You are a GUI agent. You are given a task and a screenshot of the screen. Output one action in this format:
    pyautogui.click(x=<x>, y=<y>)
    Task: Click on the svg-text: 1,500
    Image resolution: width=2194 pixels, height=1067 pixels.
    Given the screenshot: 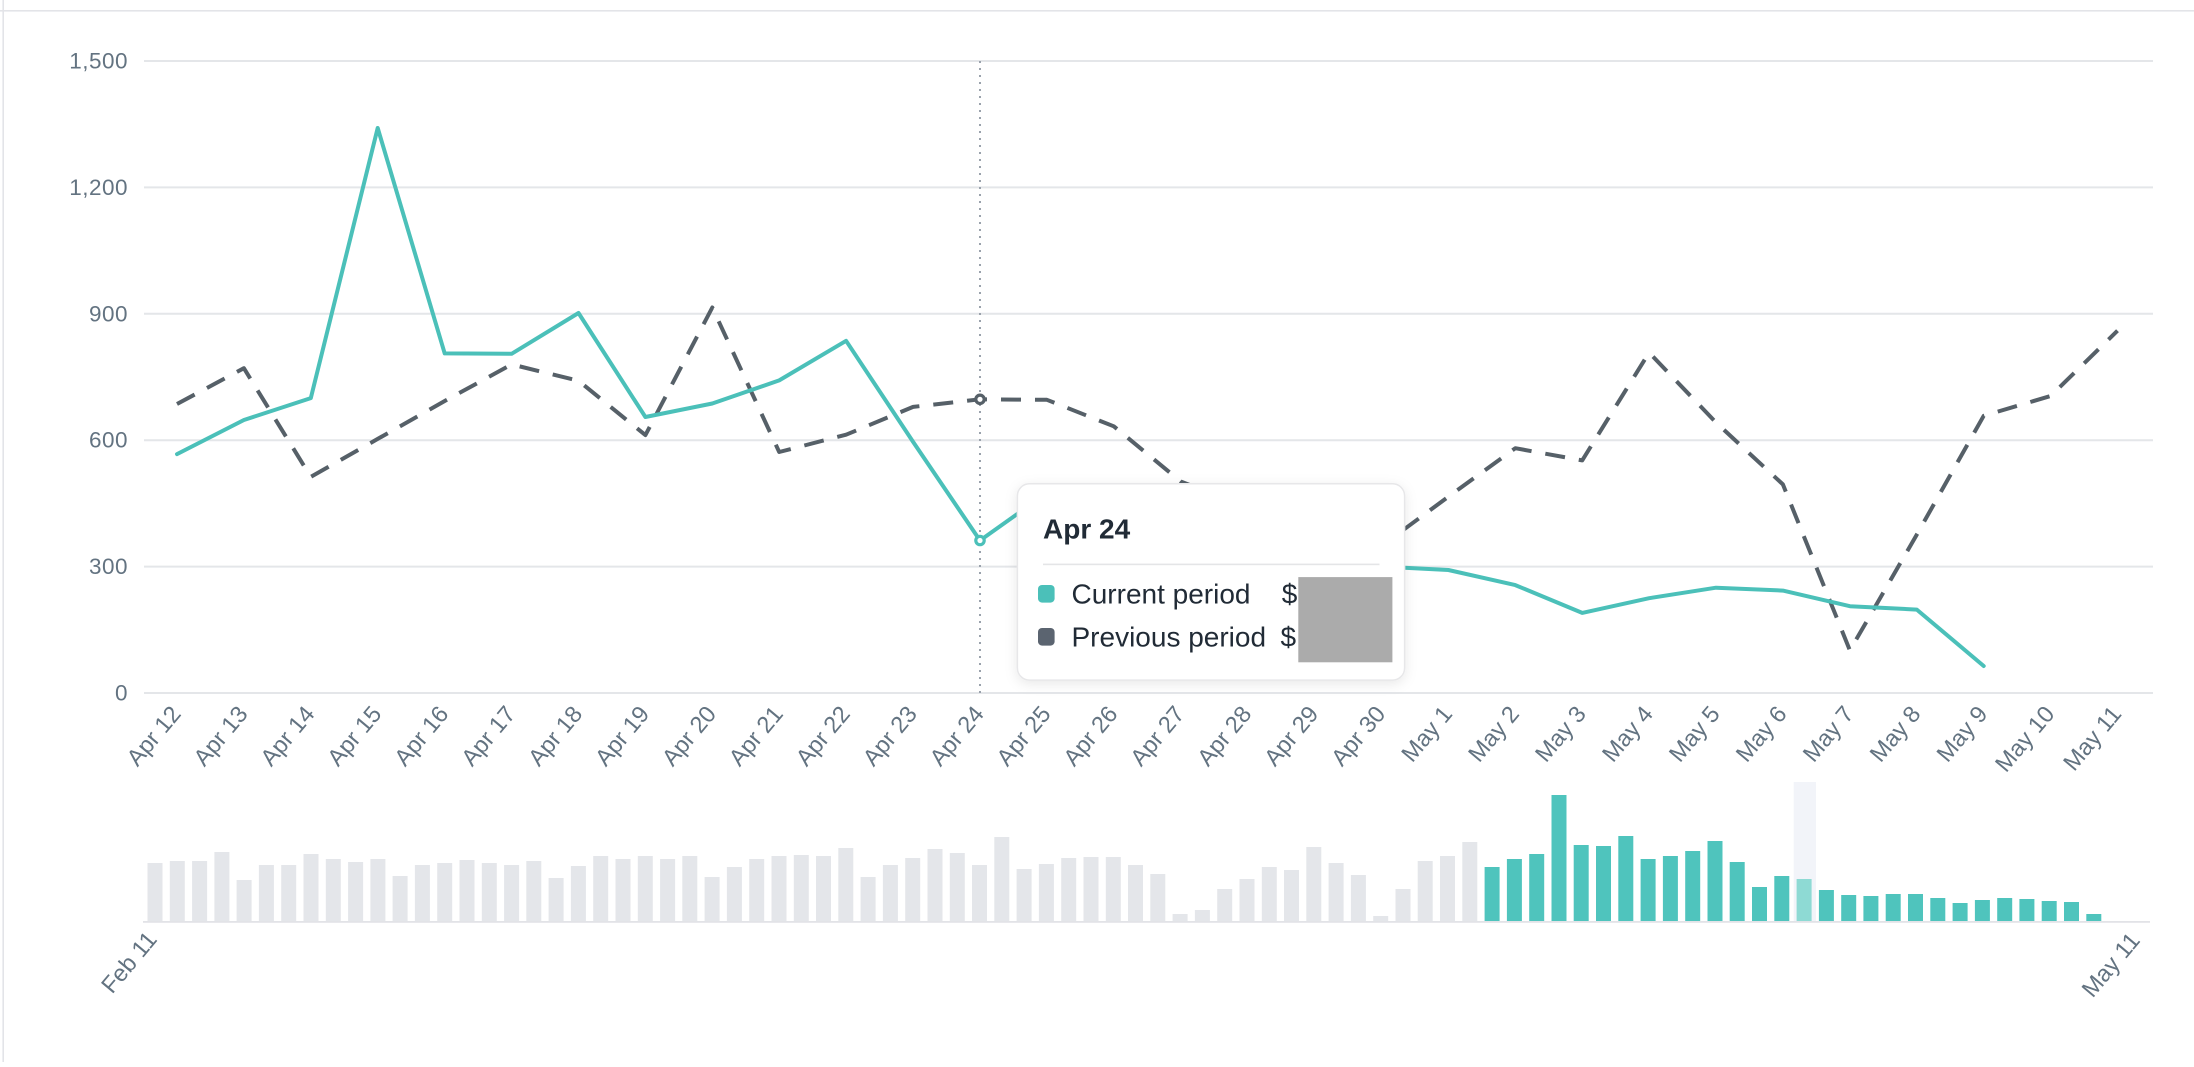 What is the action you would take?
    pyautogui.click(x=98, y=61)
    